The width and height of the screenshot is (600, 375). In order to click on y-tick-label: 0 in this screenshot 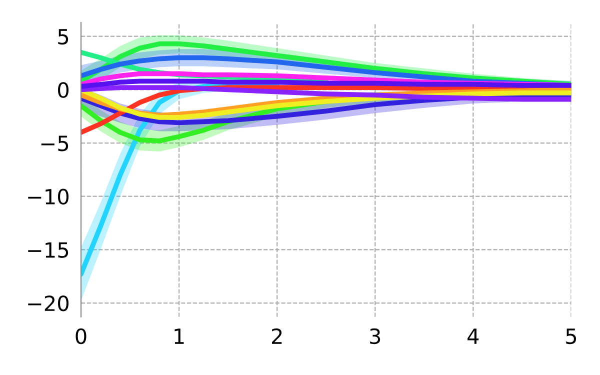, I will do `click(63, 90)`.